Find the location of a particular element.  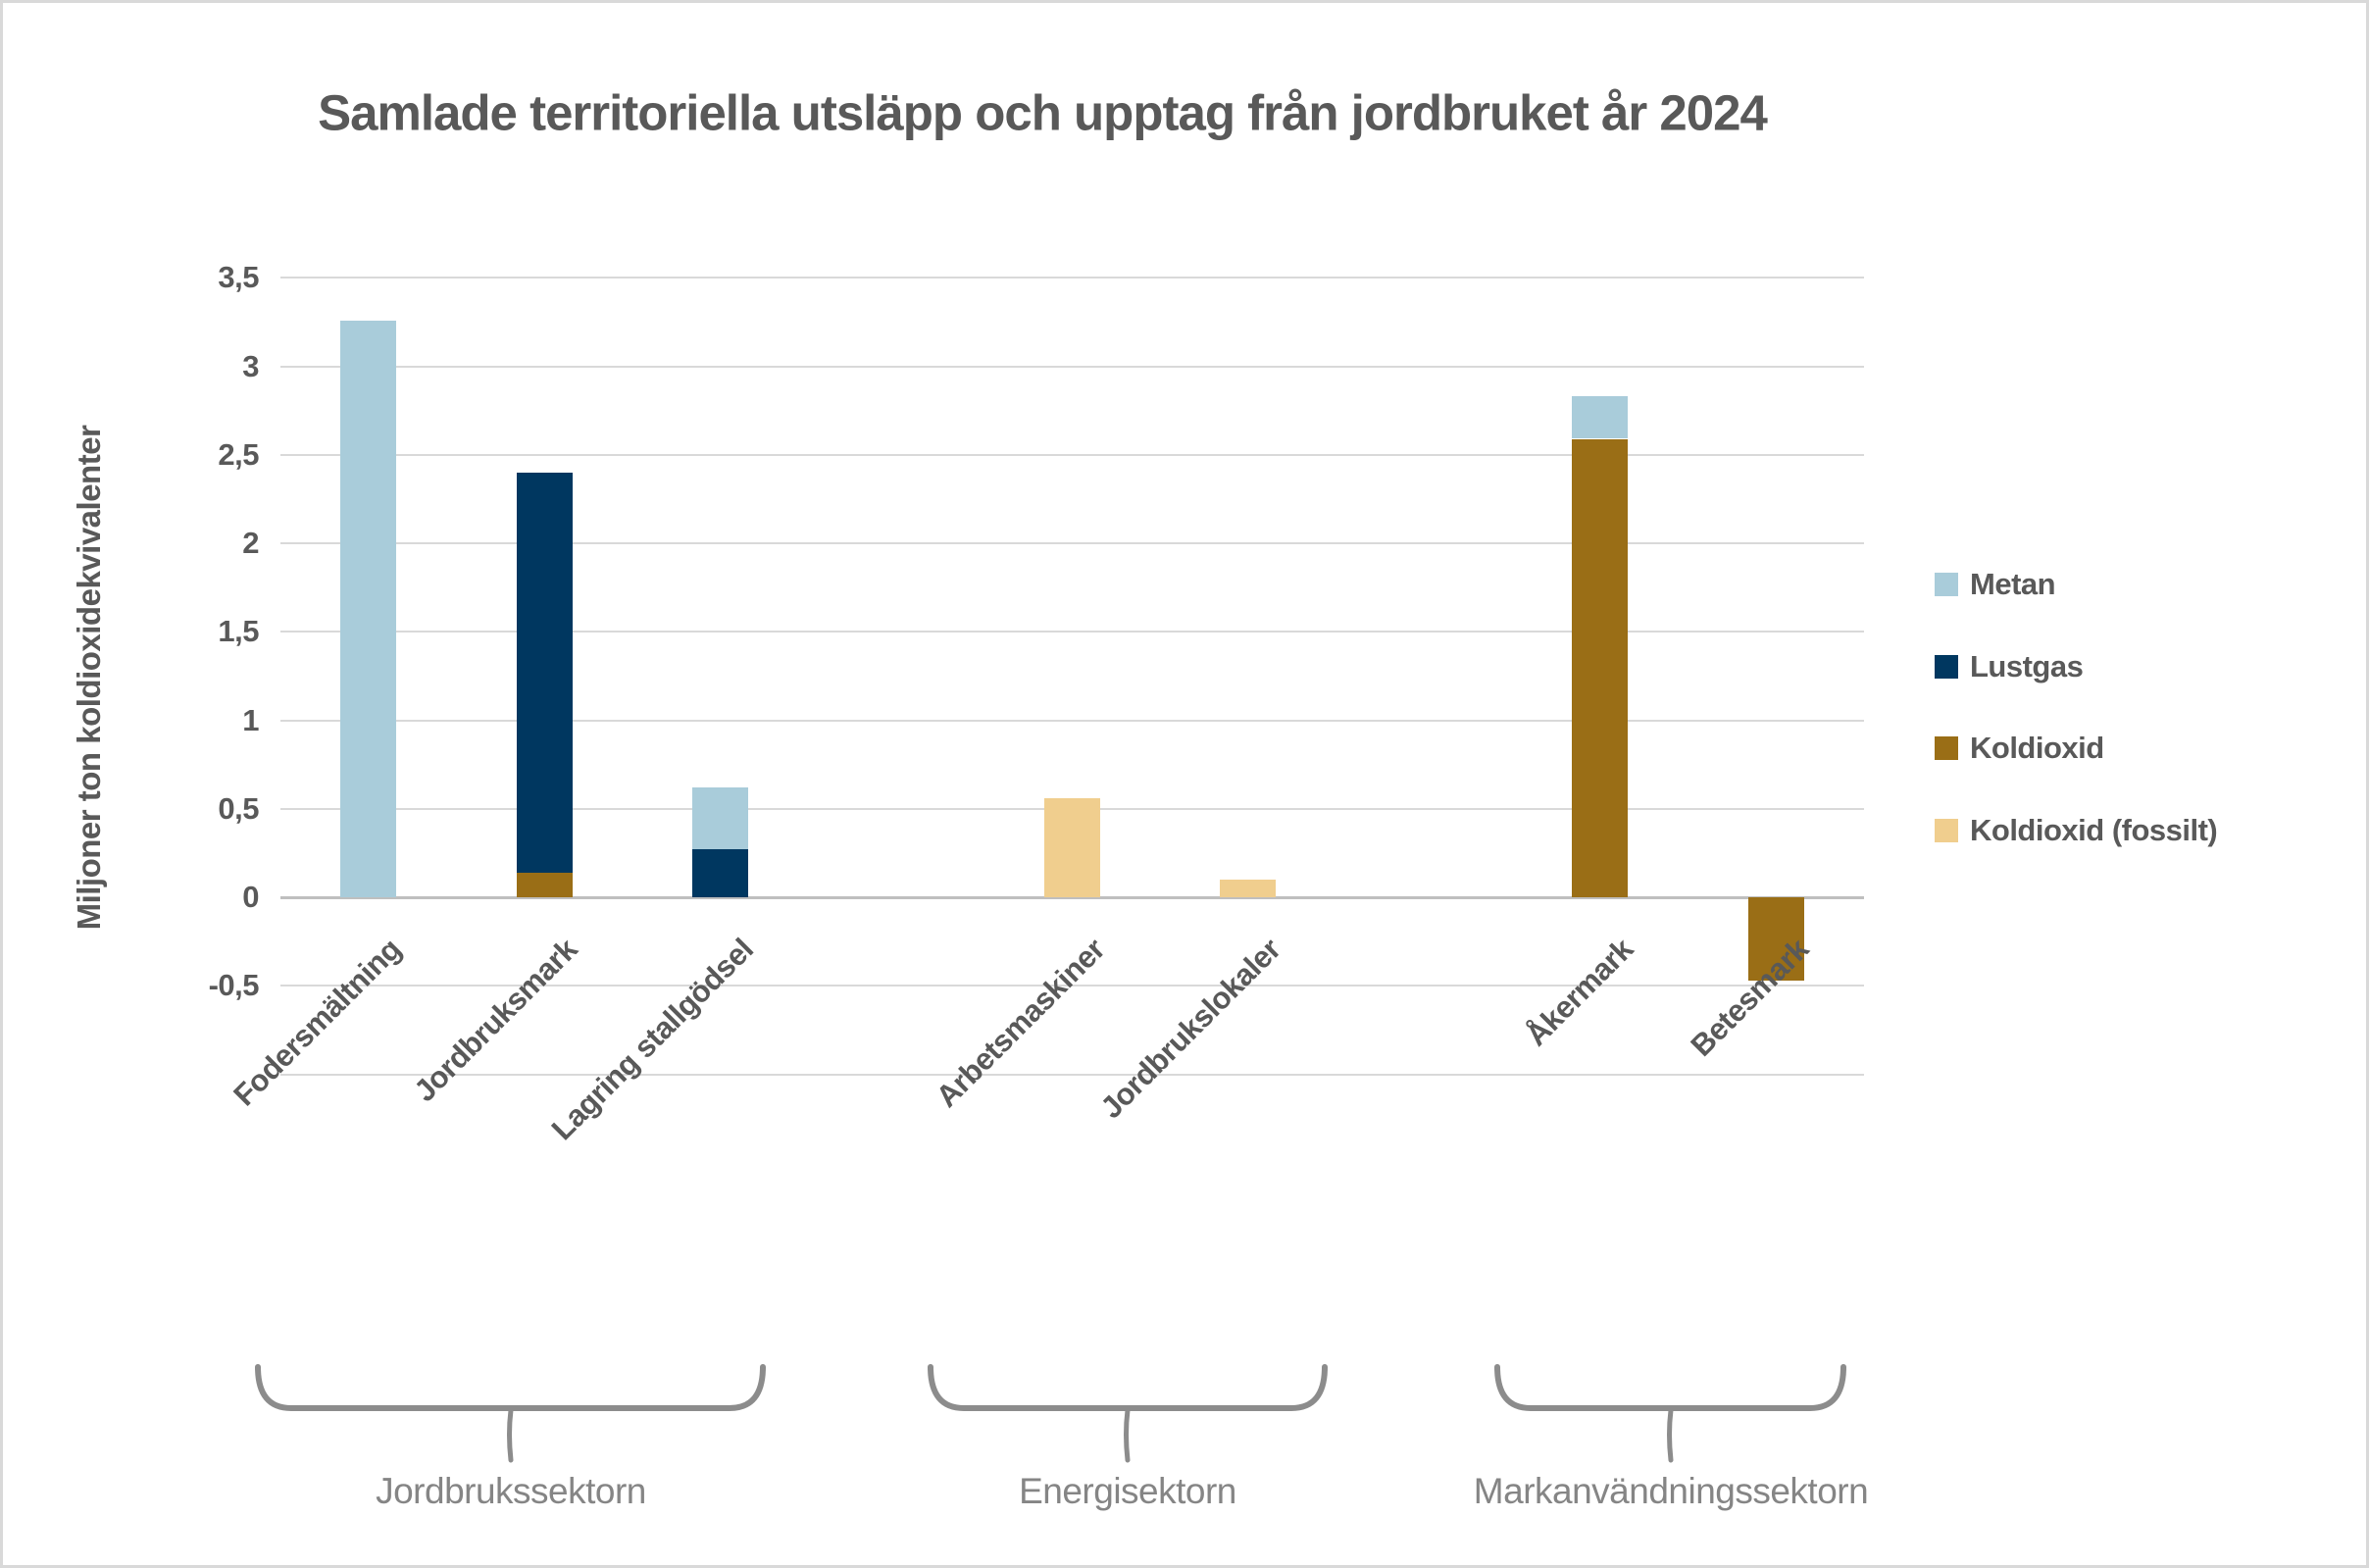

y-tick-label: 2 is located at coordinates (250, 543).